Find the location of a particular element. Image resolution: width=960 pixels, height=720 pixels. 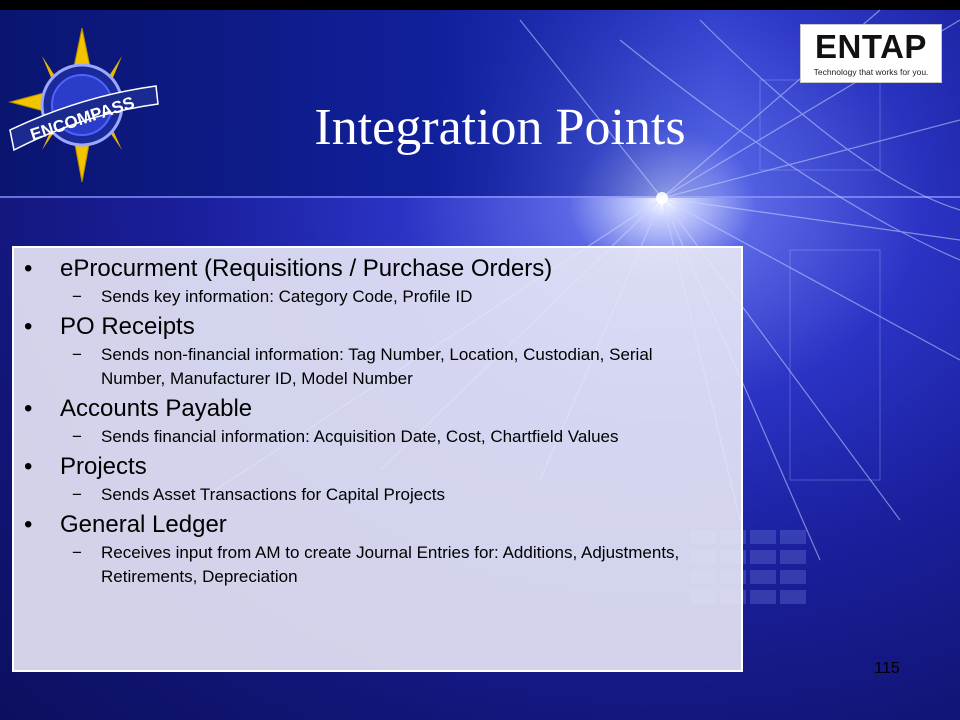

entap-logo: ENTAP Technology that works for you. is located at coordinates (871, 53).